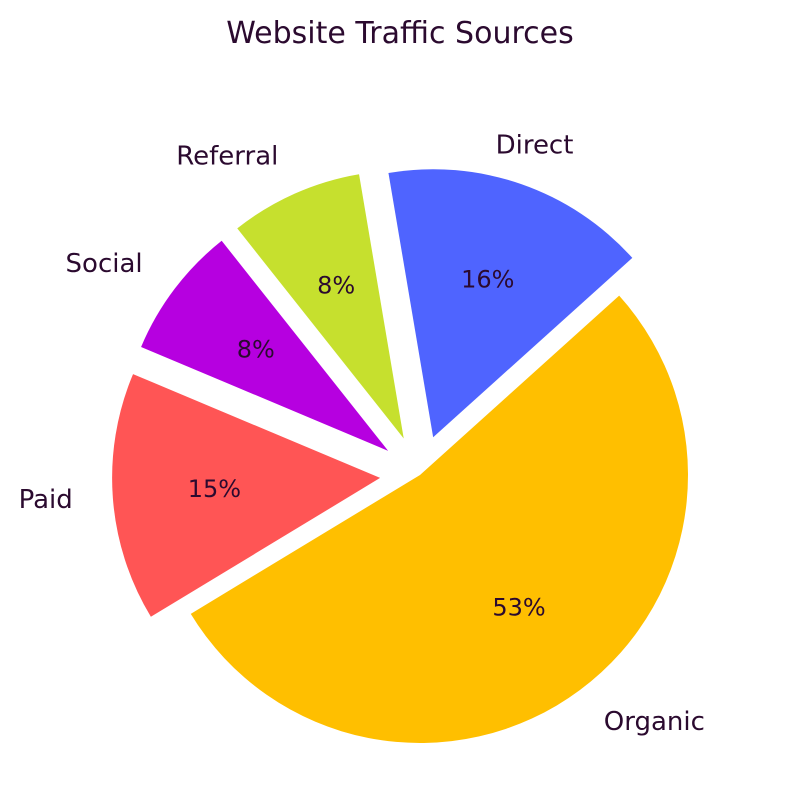 The height and width of the screenshot is (800, 800). I want to click on pie-category-label-direct: Direct, so click(535, 146).